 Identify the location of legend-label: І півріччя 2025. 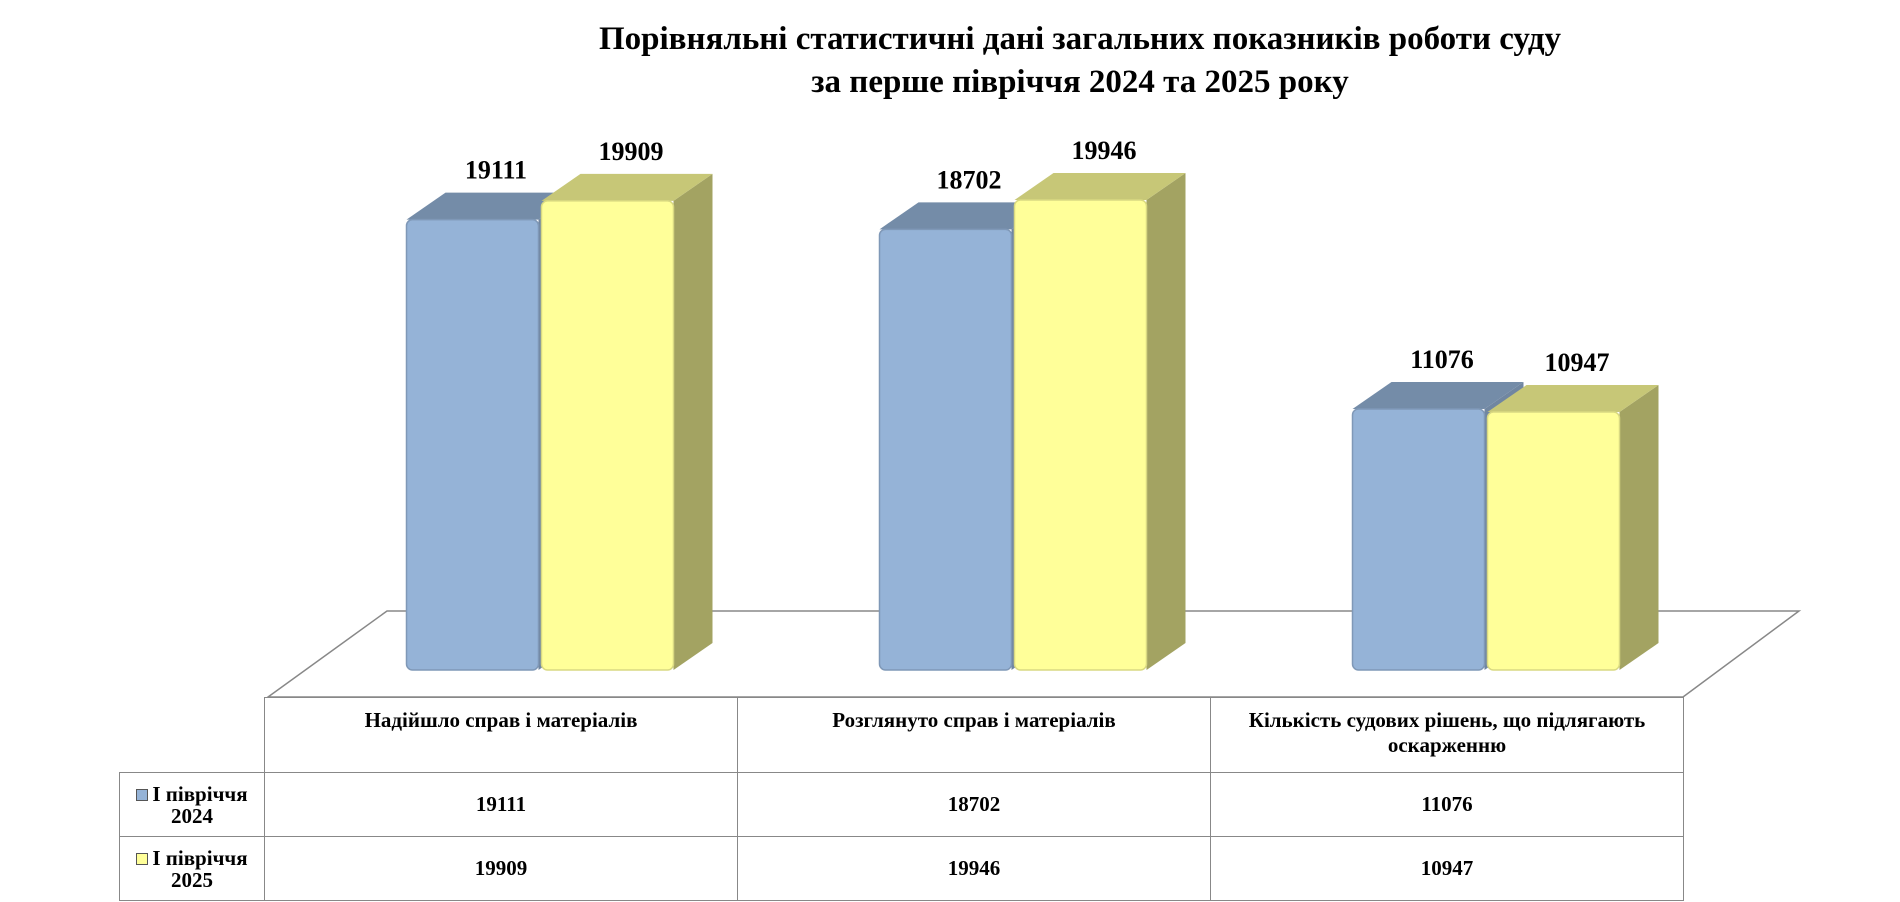
(200, 868).